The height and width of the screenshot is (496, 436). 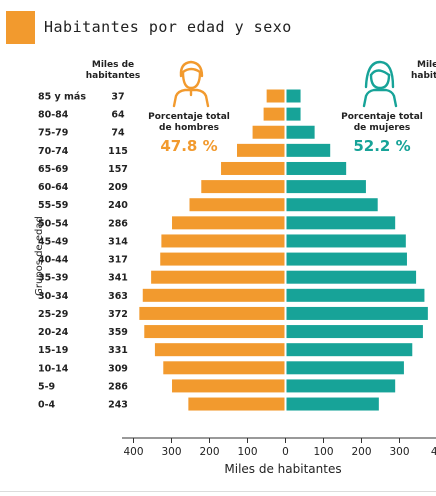 What do you see at coordinates (20, 27) in the screenshot?
I see `title-accent-square` at bounding box center [20, 27].